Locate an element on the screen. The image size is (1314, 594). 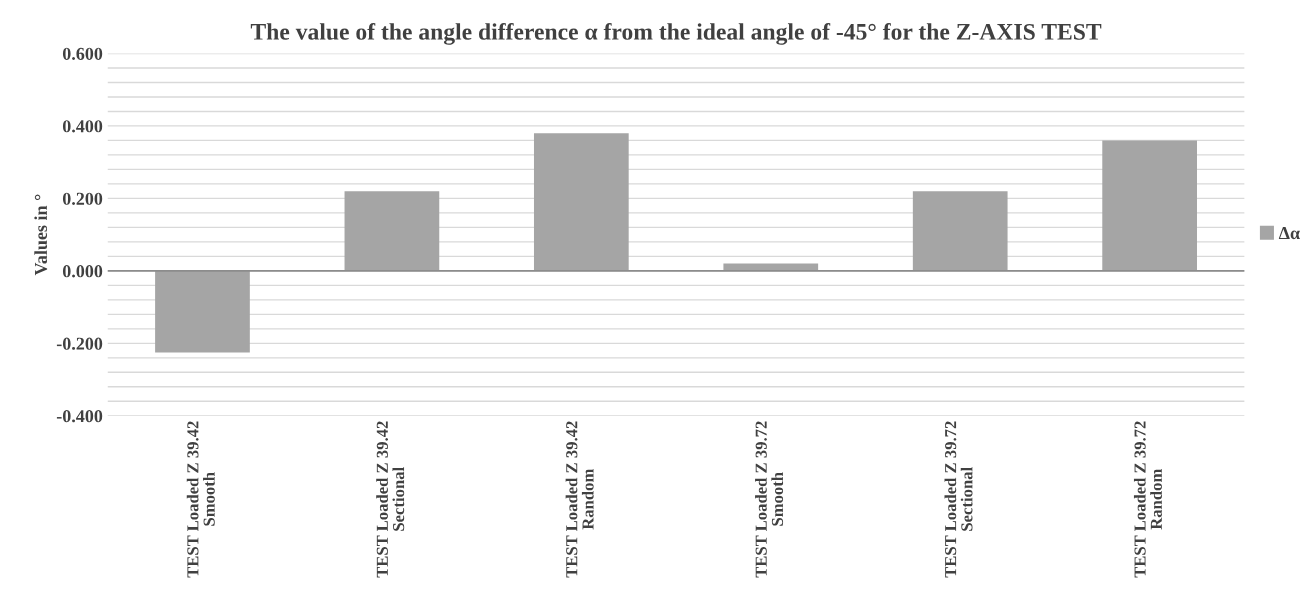
y-tick-label: 0.200 is located at coordinates (82, 198).